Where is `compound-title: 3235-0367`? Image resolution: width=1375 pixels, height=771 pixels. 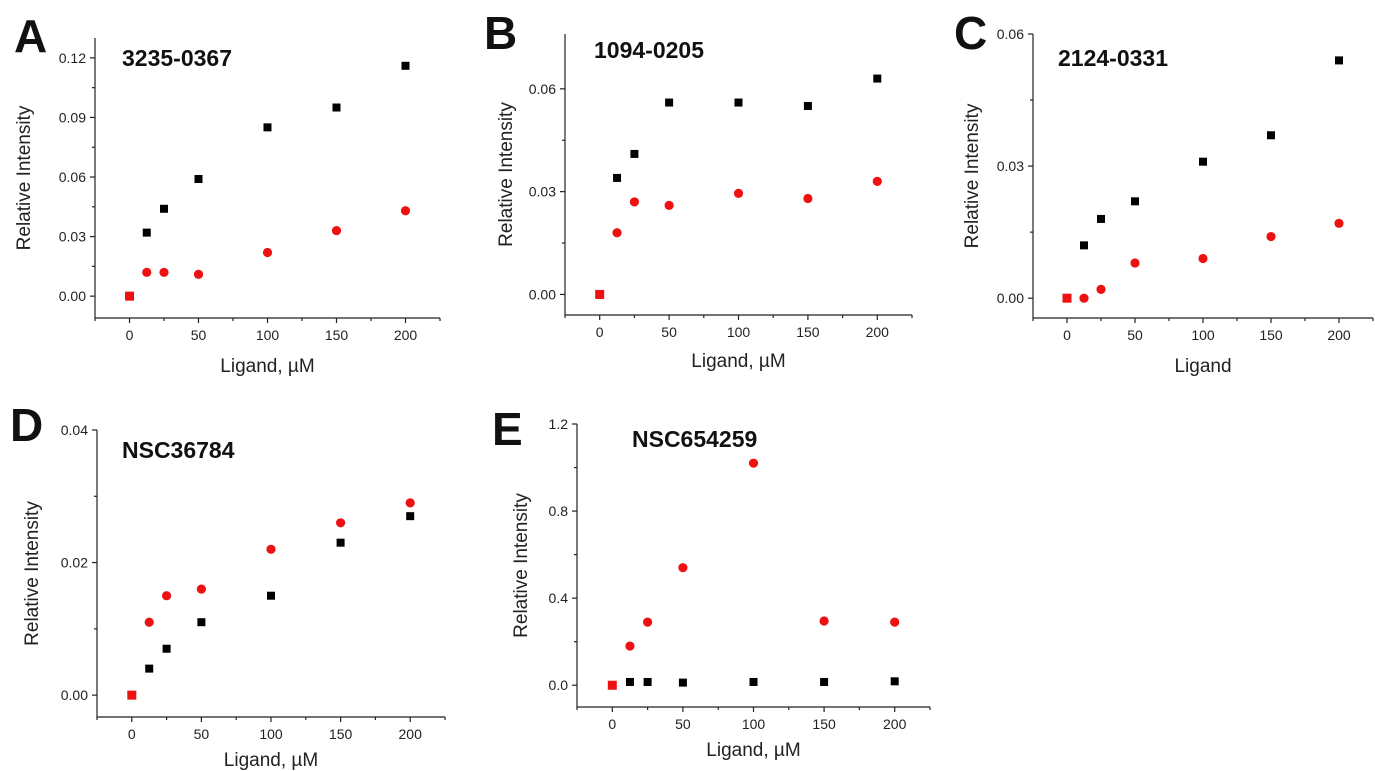 compound-title: 3235-0367 is located at coordinates (177, 58).